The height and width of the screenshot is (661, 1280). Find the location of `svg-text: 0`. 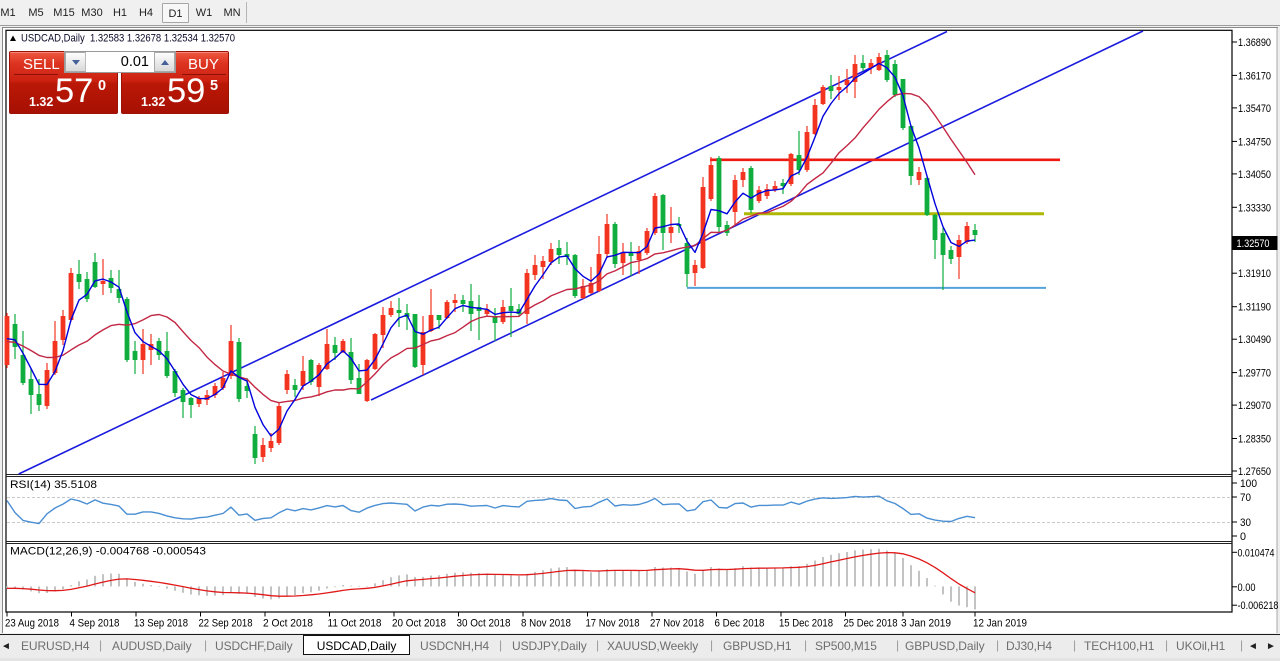

svg-text: 0 is located at coordinates (1243, 537).